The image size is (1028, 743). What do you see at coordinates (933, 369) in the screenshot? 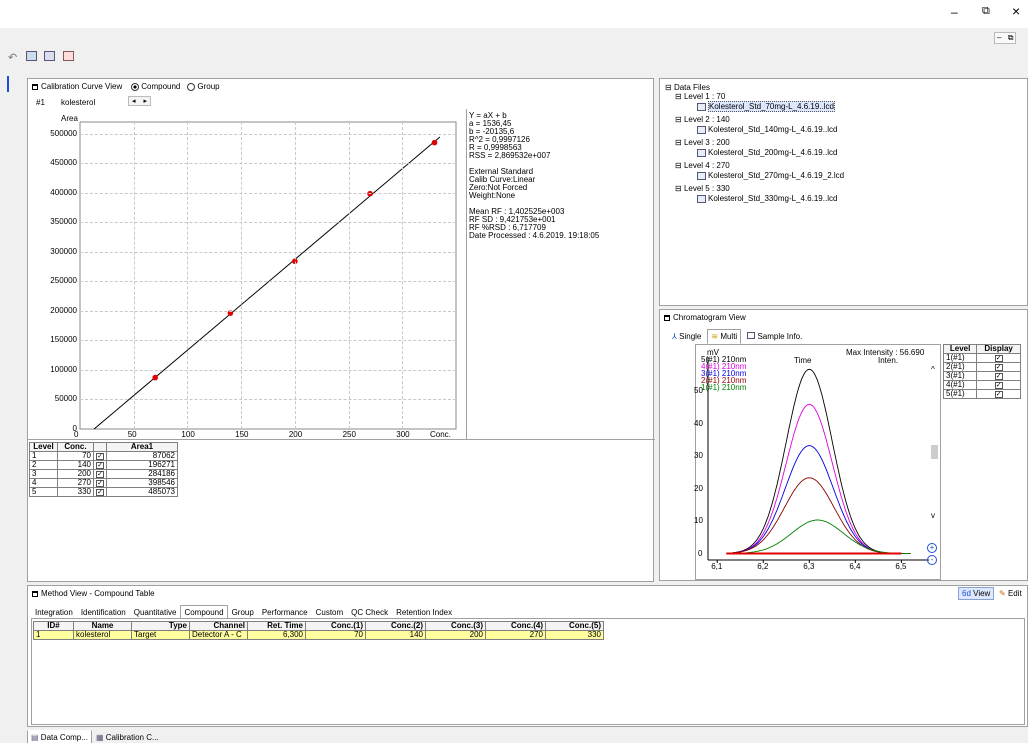
I see `scroll-up-icon: ^` at bounding box center [933, 369].